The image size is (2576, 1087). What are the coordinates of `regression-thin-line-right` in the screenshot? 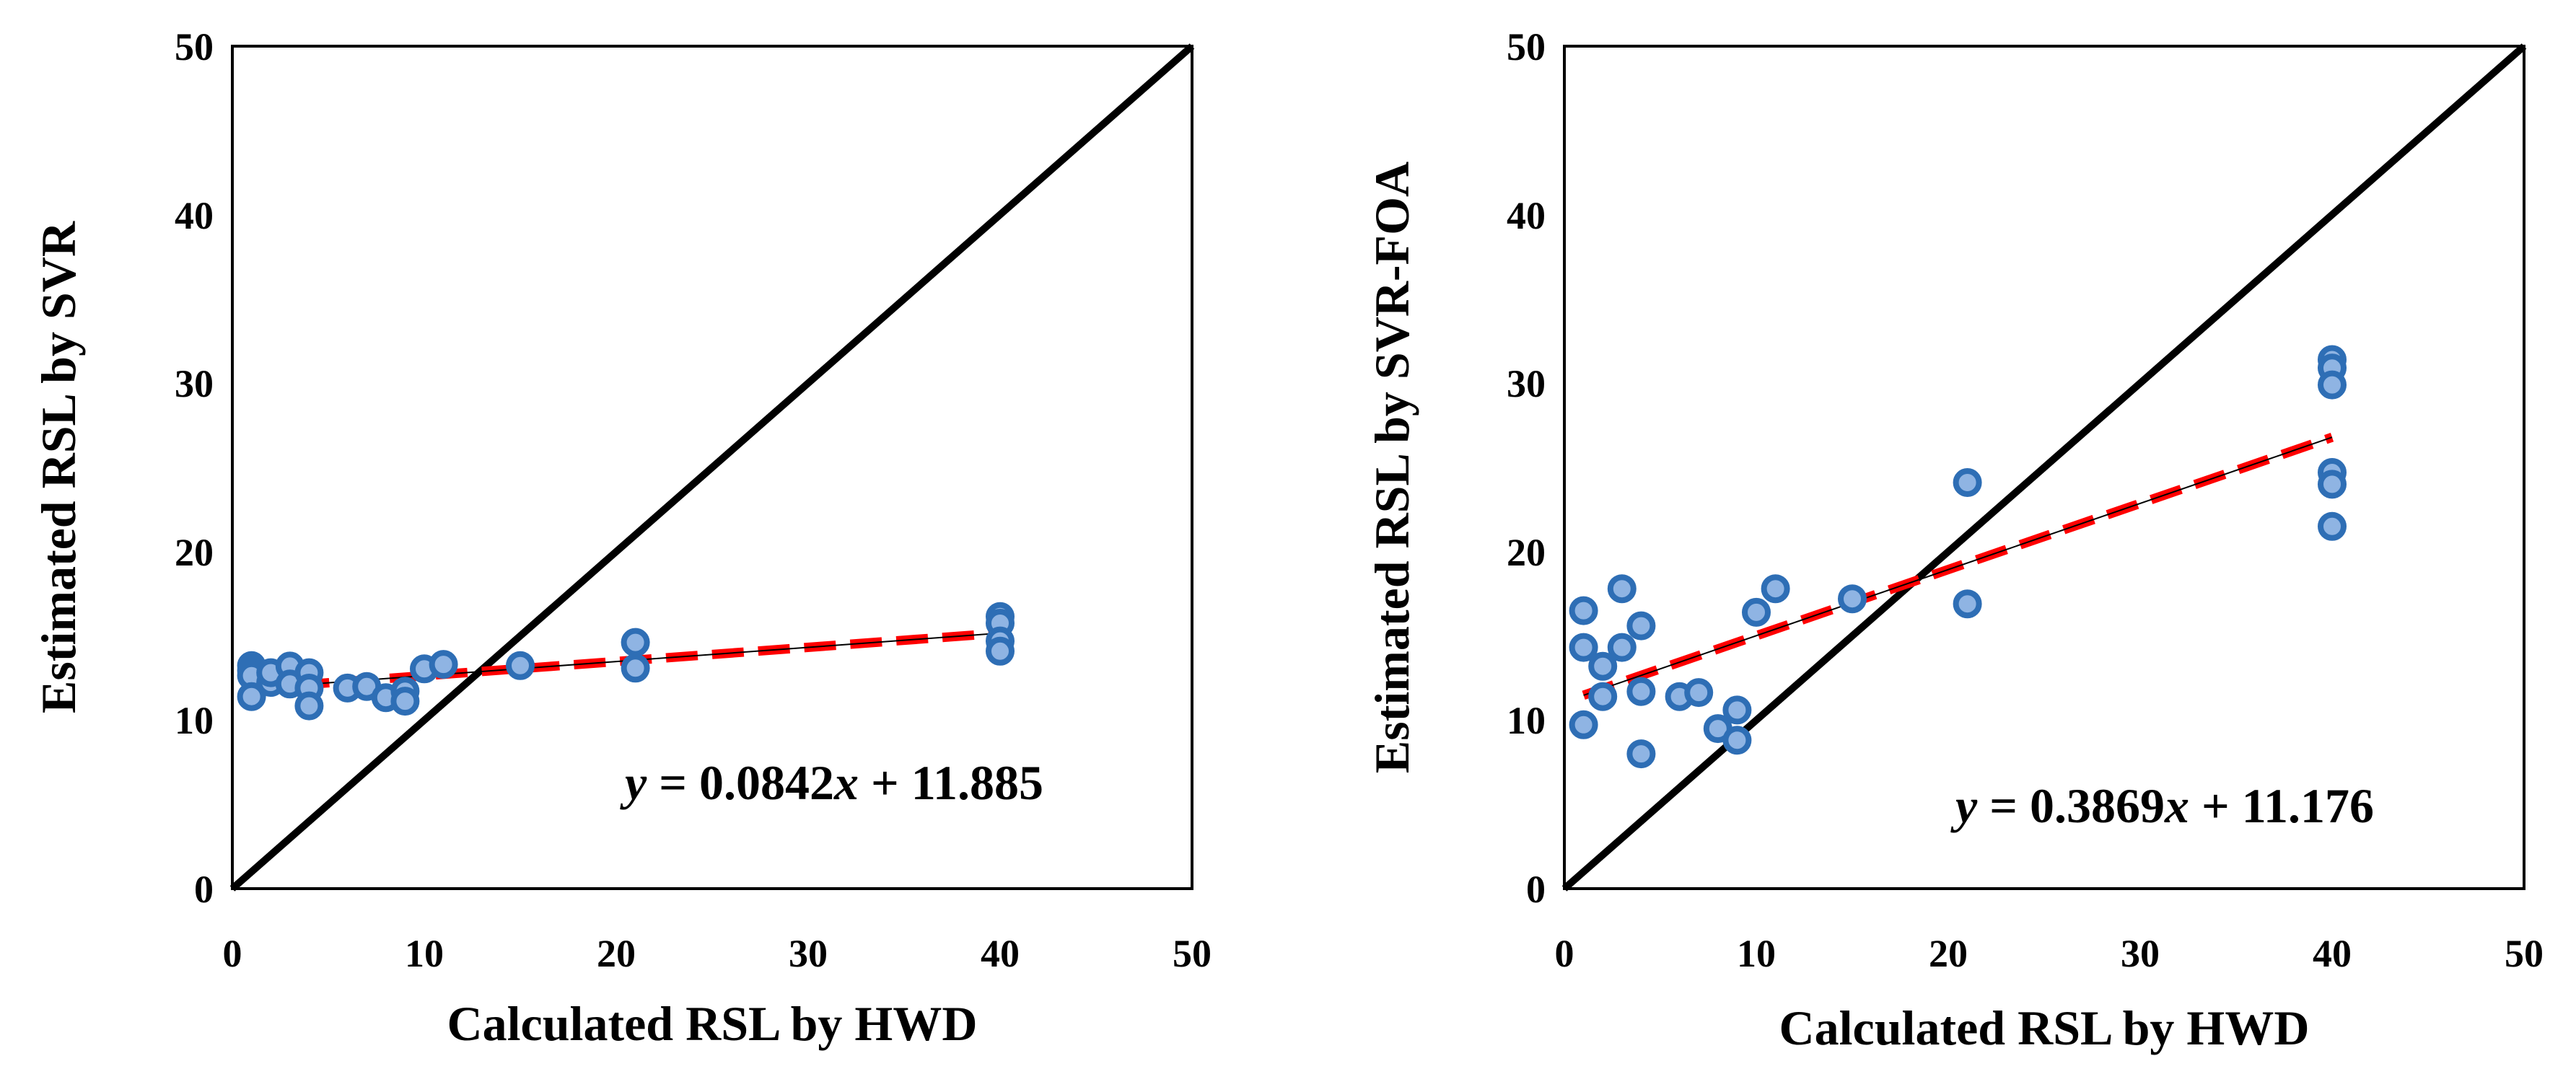 It's located at (1958, 566).